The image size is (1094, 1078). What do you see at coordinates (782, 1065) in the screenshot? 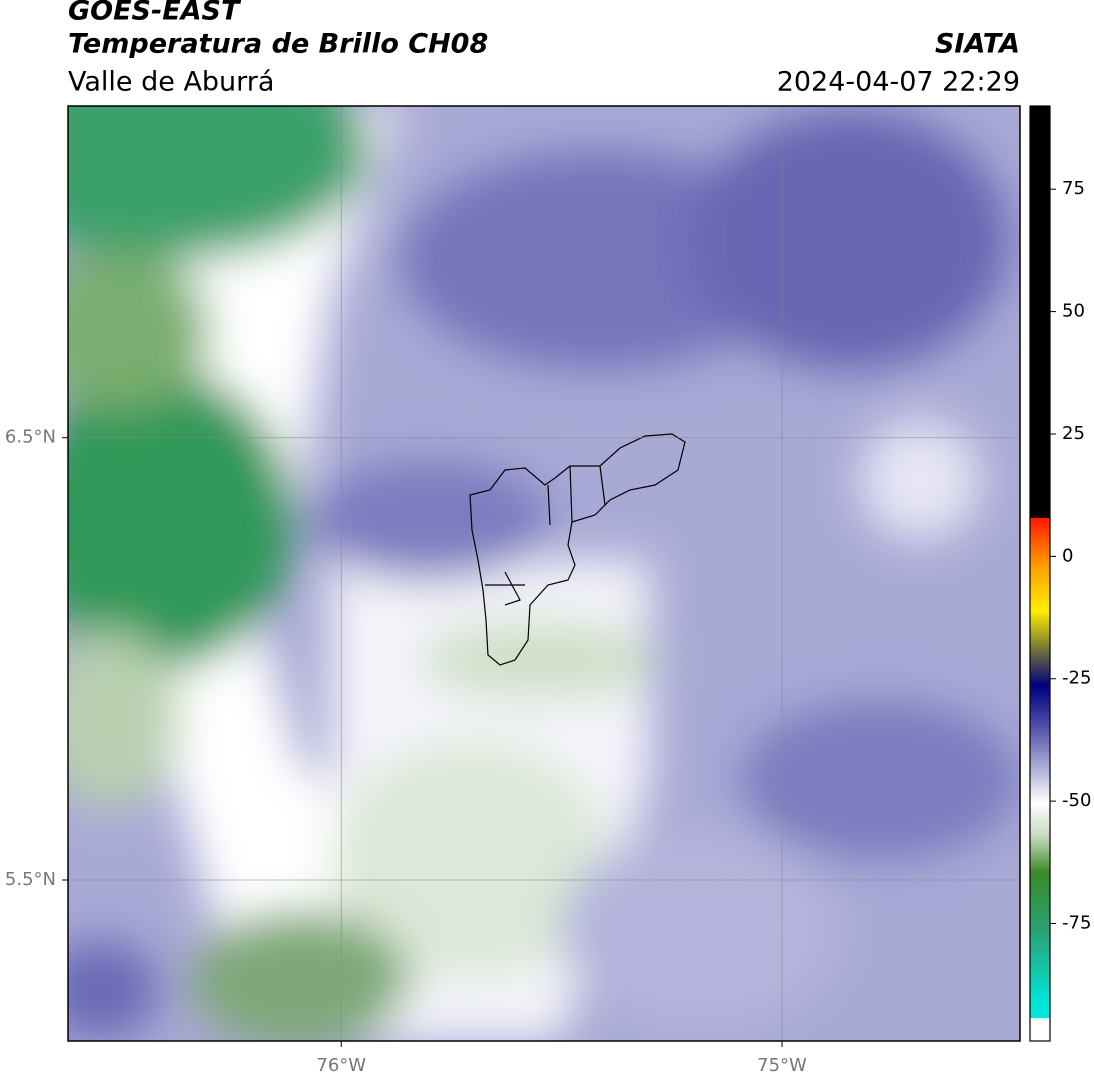
I see `x-tick-label: 75°W` at bounding box center [782, 1065].